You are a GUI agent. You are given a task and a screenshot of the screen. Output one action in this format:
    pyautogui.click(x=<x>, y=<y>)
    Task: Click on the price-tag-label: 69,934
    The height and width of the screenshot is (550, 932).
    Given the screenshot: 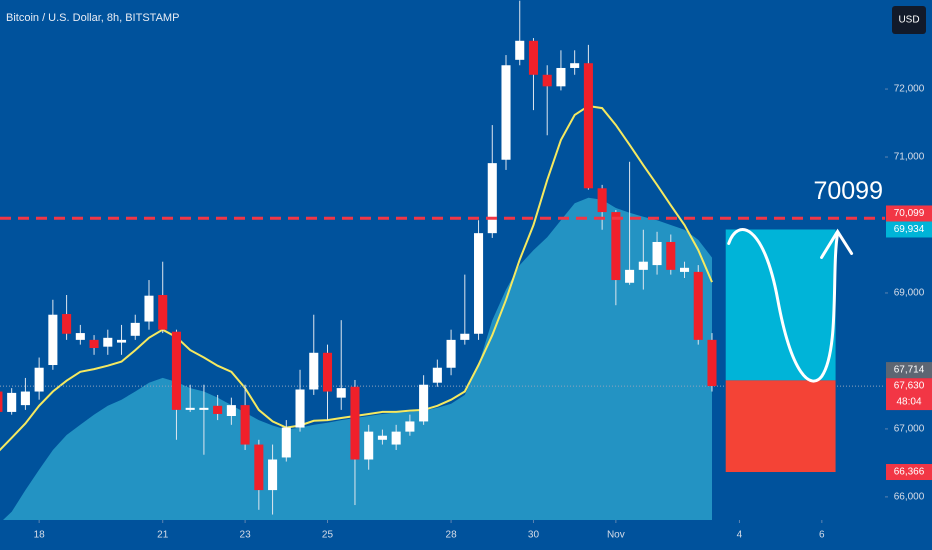 What is the action you would take?
    pyautogui.click(x=909, y=229)
    